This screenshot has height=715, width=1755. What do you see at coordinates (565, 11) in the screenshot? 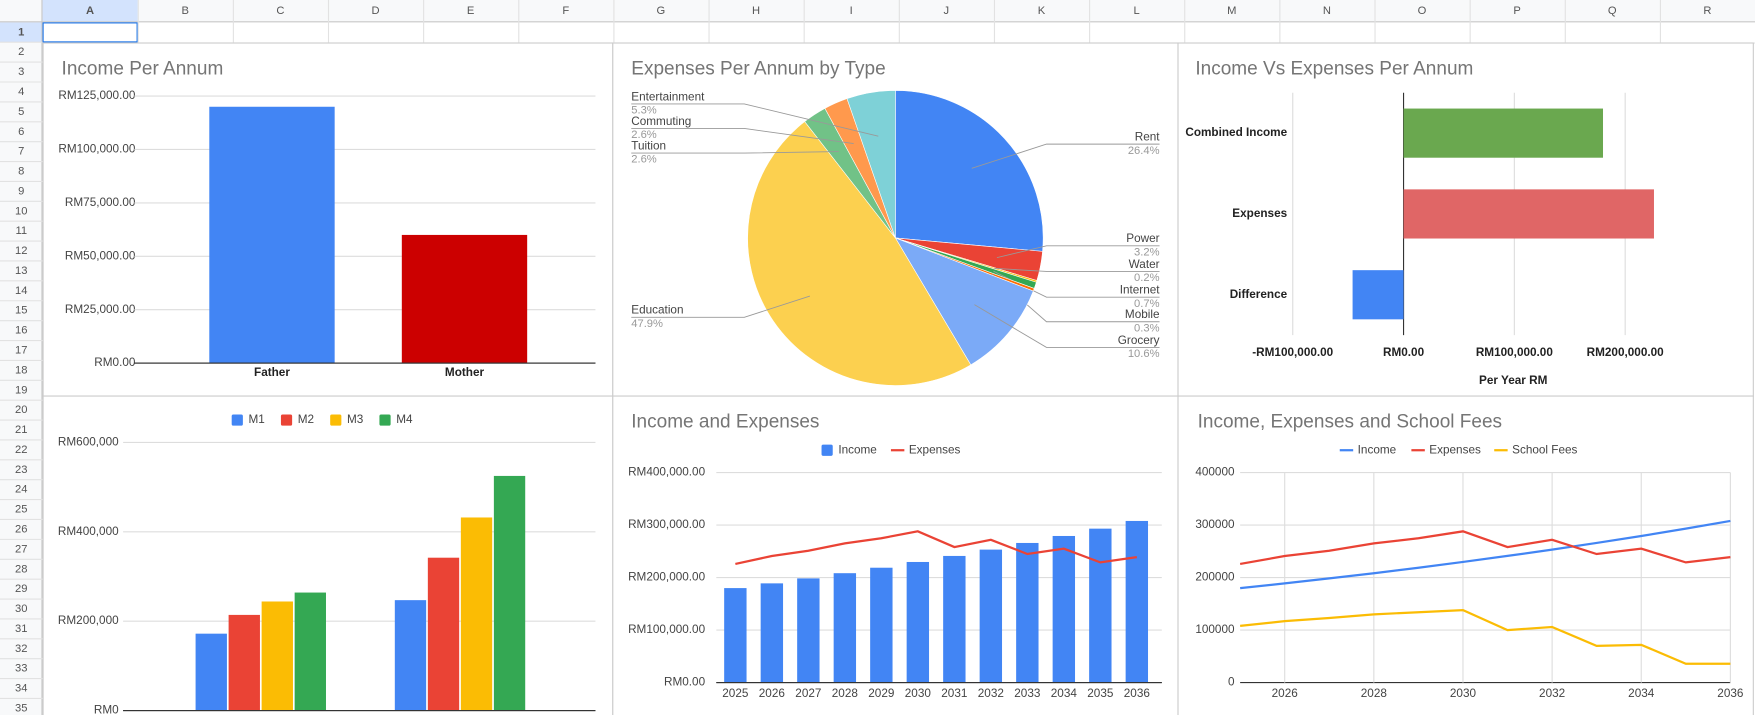
I see `column-header: F` at bounding box center [565, 11].